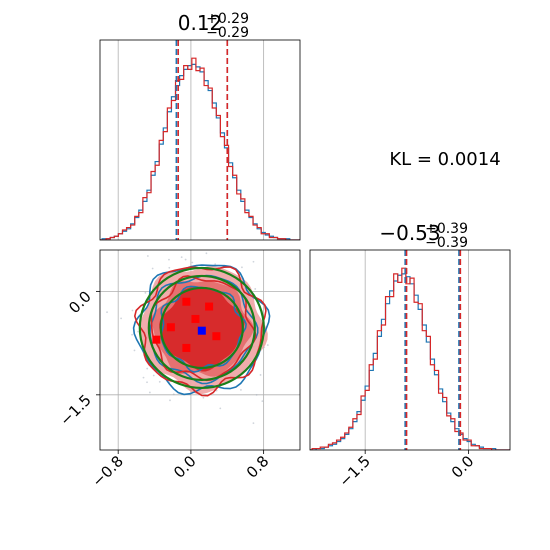  I want to click on joint-contour-blue-mid, so click(204, 329).